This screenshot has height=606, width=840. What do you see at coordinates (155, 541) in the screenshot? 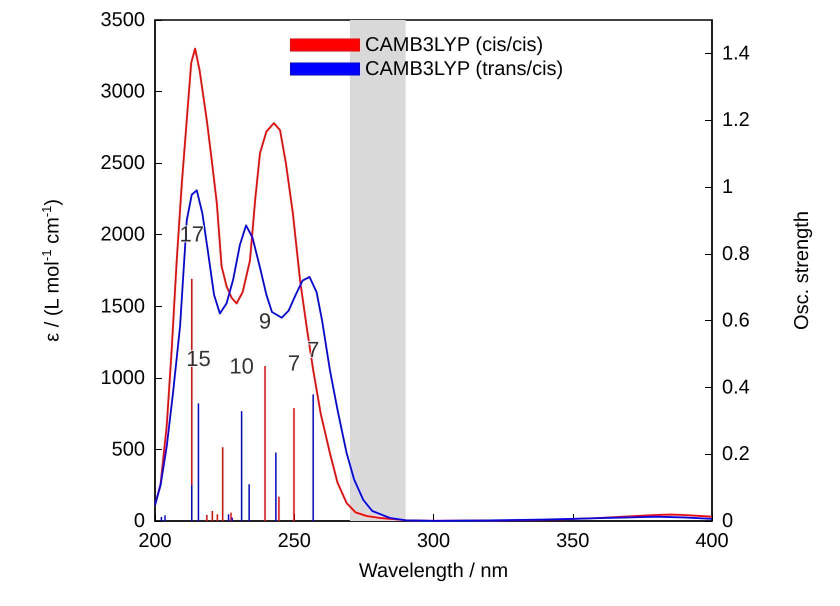
I see `x-tick-label: 200` at bounding box center [155, 541].